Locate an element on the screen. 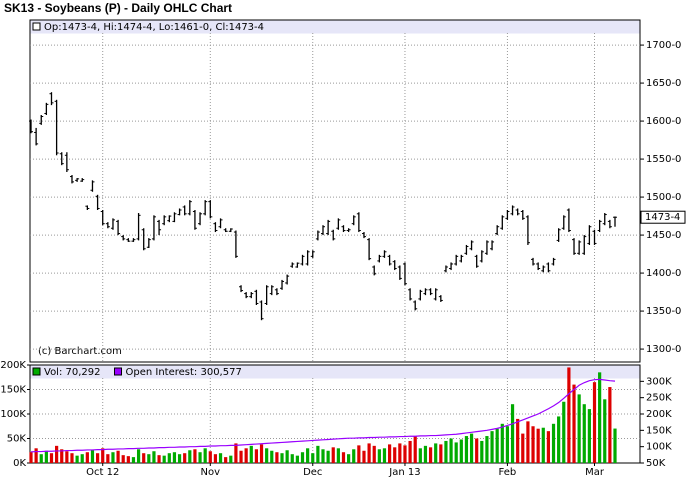  y-tick-label: 1450-0 is located at coordinates (663, 235).